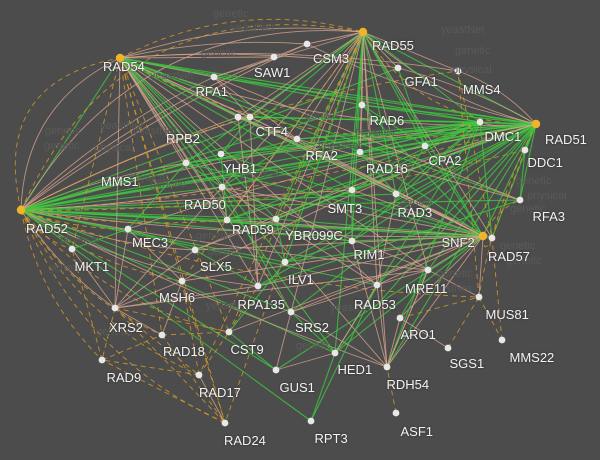  Describe the element at coordinates (352, 241) in the screenshot. I see `graph-node-rim1` at that location.